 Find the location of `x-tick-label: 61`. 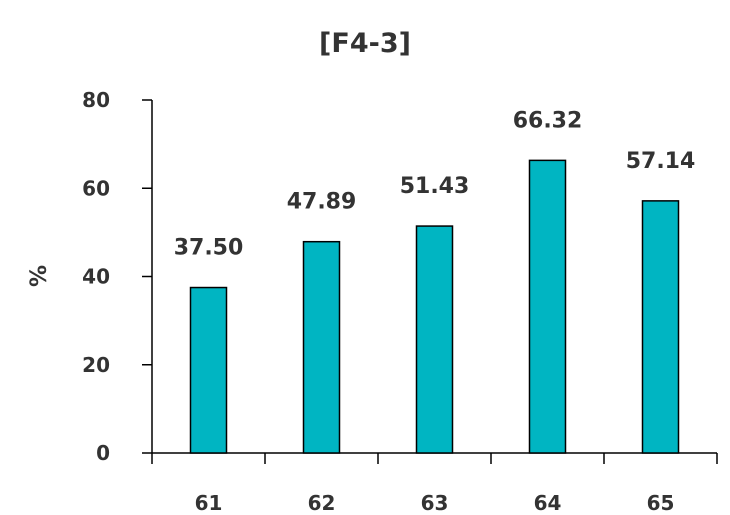

x-tick-label: 61 is located at coordinates (209, 503).